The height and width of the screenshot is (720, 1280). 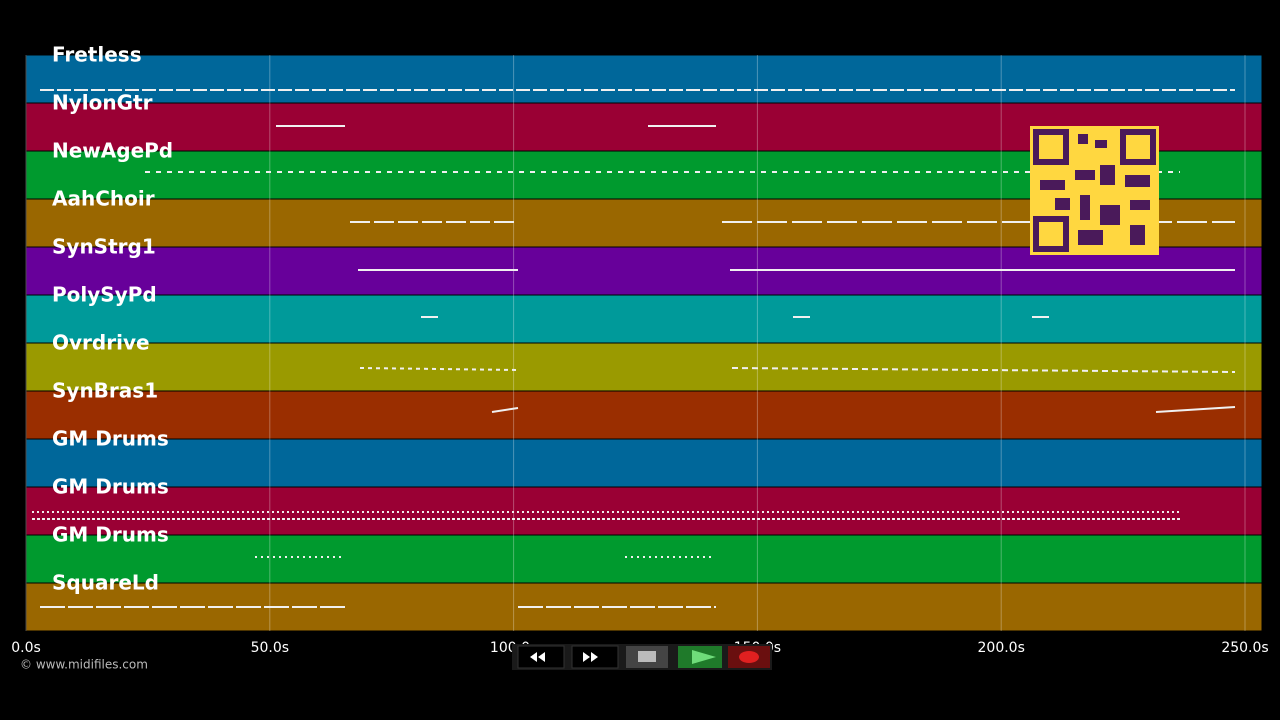 What do you see at coordinates (84, 665) in the screenshot?
I see `copyright: © www.midifiles.com` at bounding box center [84, 665].